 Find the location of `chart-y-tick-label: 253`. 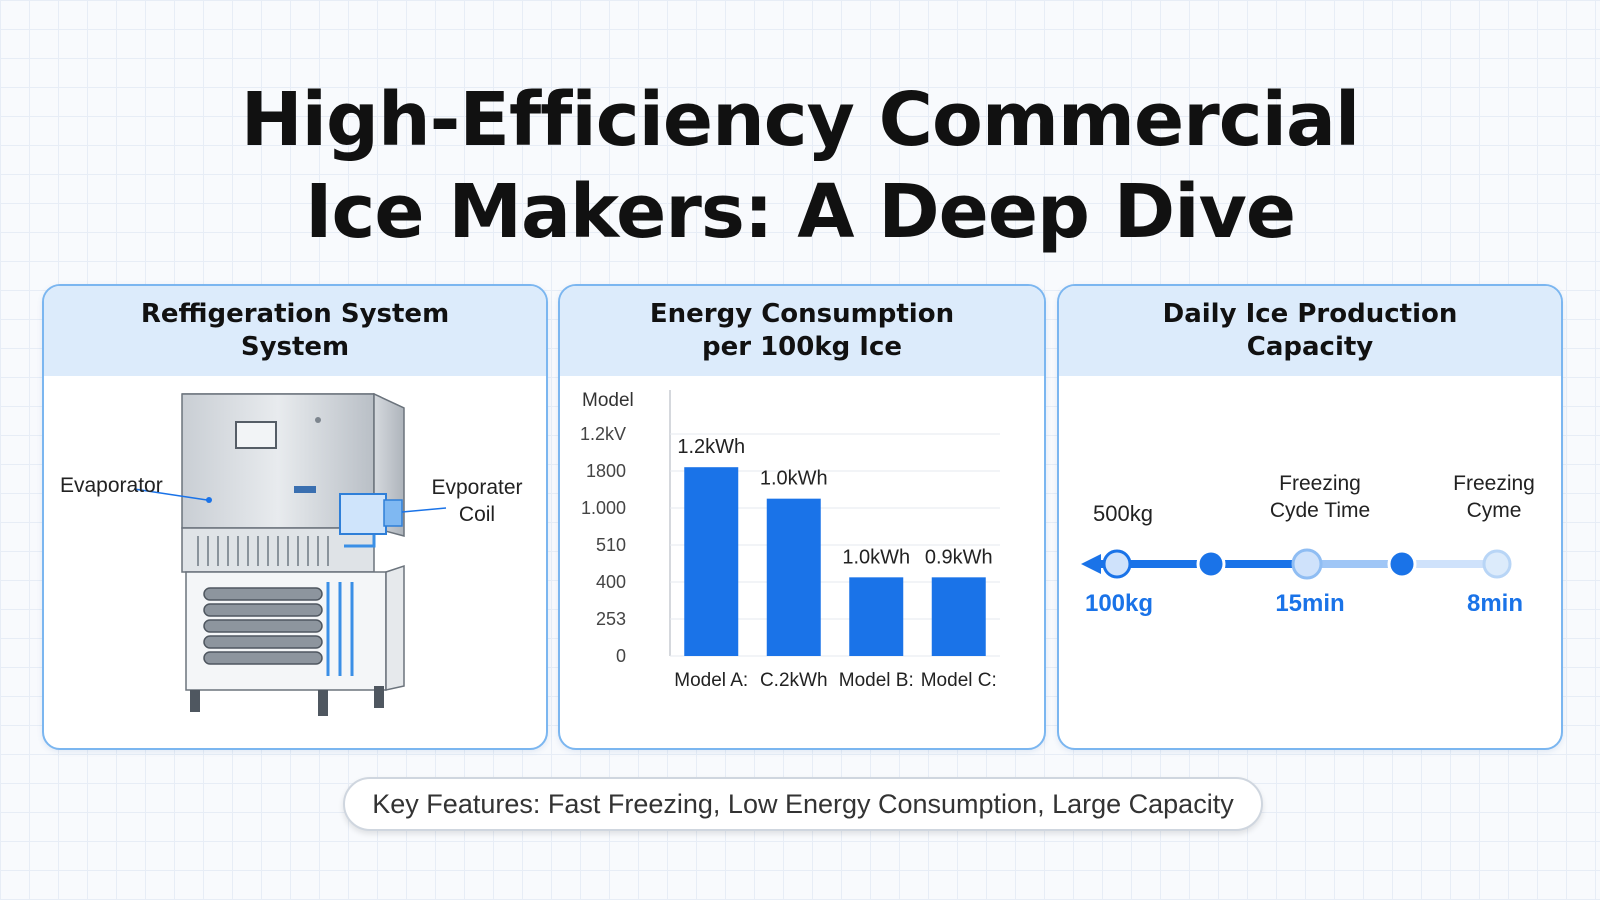

chart-y-tick-label: 253 is located at coordinates (611, 619).